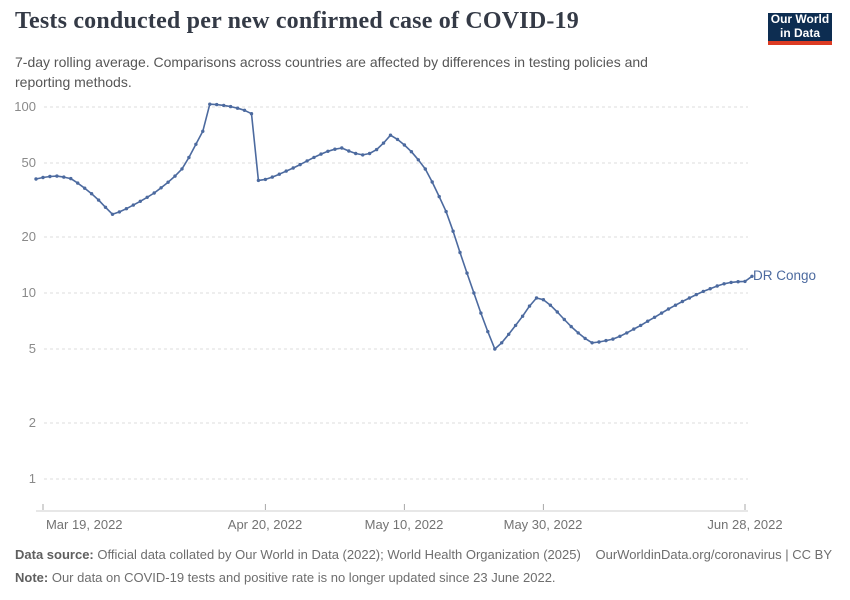 The image size is (850, 600). I want to click on owid-link: OurWorldinData.org/coronavirus | CC BY, so click(713, 554).